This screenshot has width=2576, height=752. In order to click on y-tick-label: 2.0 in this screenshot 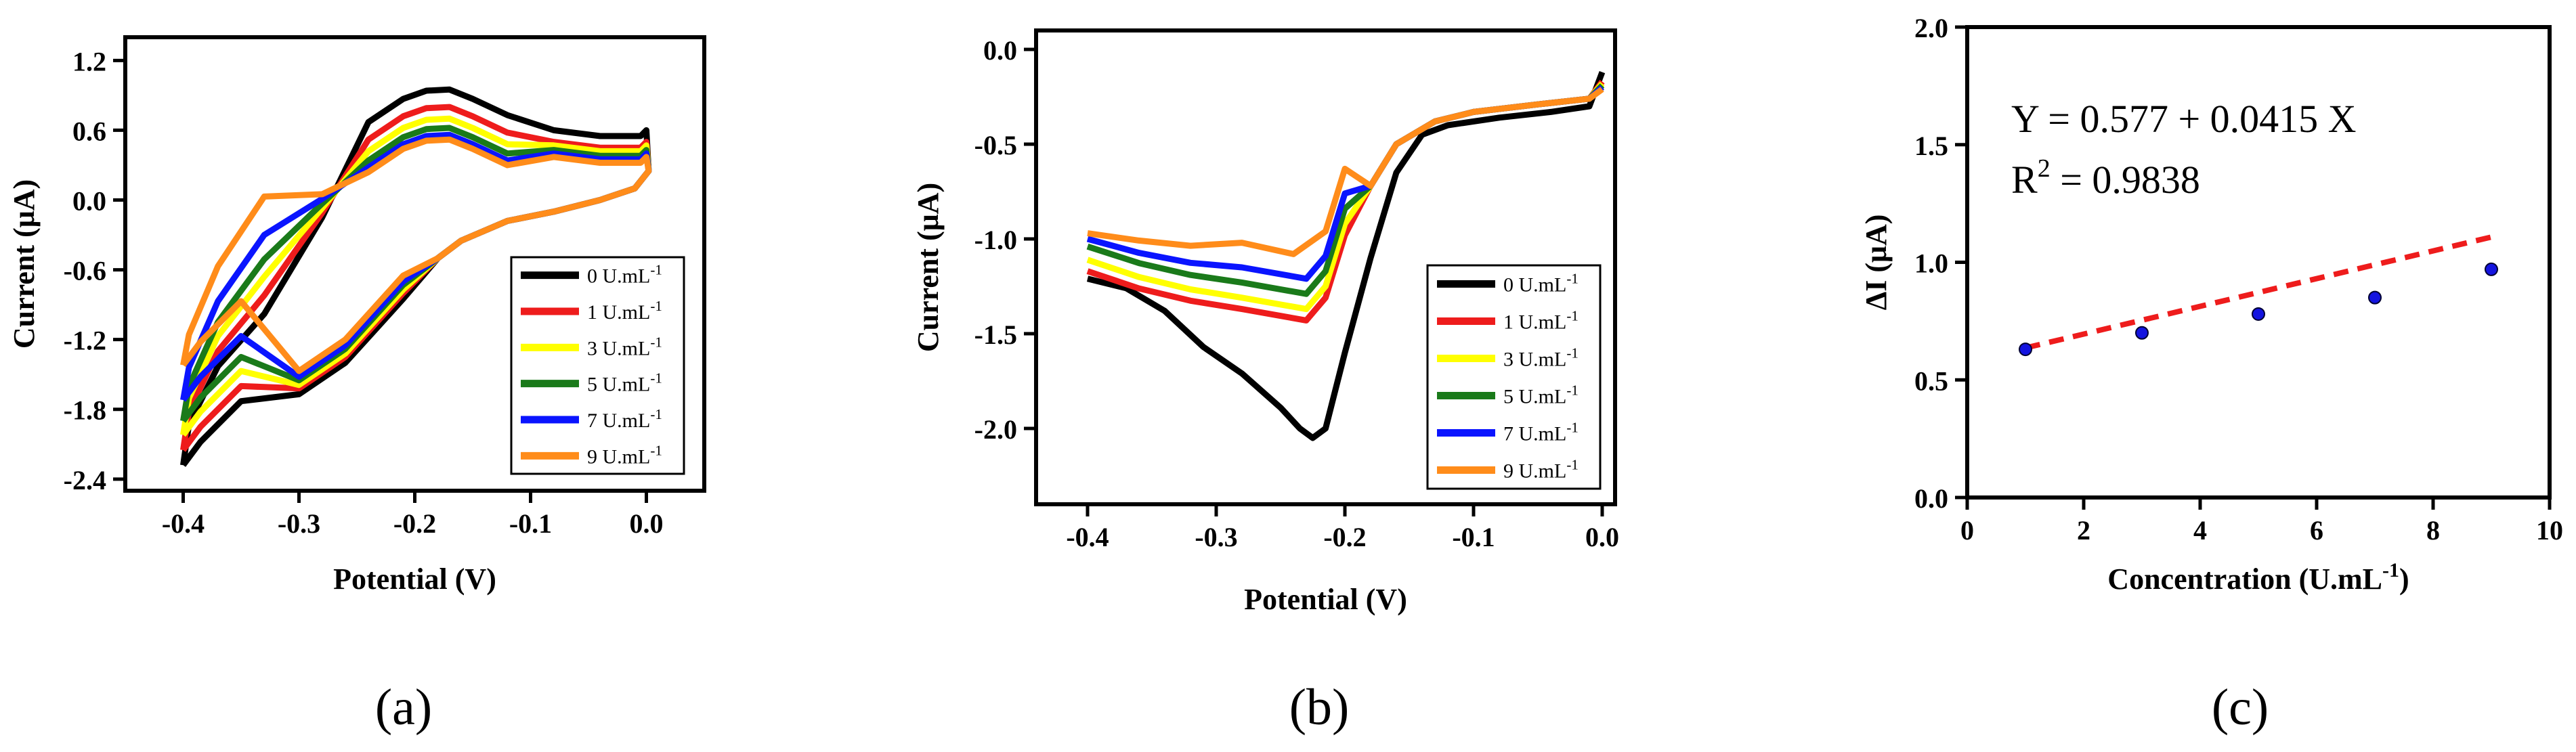, I will do `click(1931, 28)`.